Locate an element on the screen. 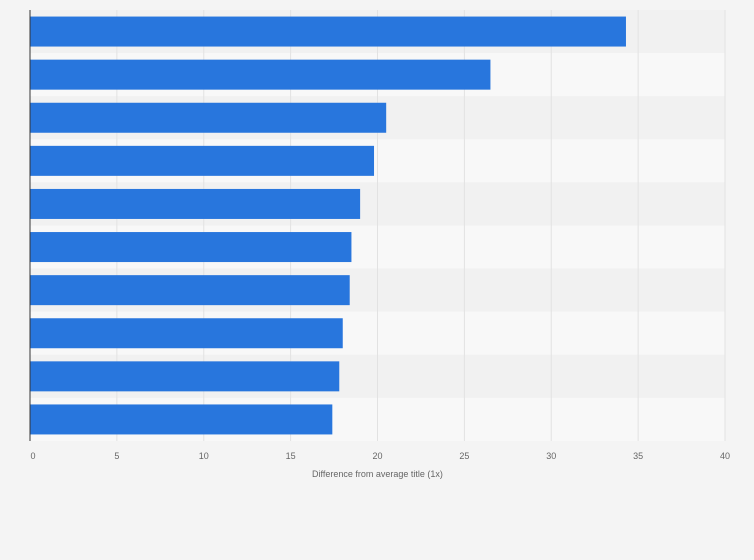  x-tick-label: 0 is located at coordinates (32, 456).